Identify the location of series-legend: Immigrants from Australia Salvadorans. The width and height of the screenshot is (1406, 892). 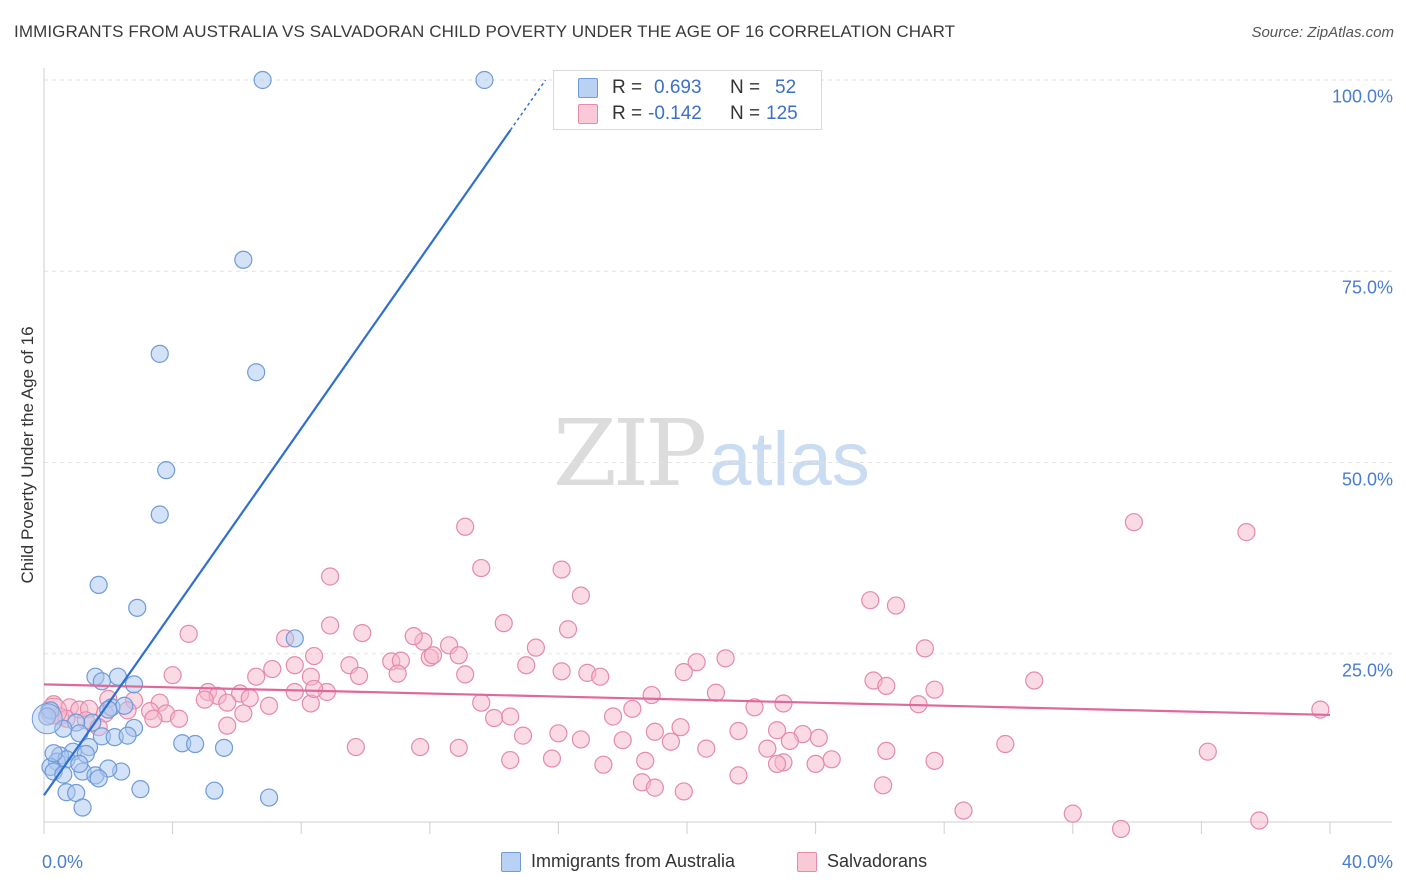
(703, 864).